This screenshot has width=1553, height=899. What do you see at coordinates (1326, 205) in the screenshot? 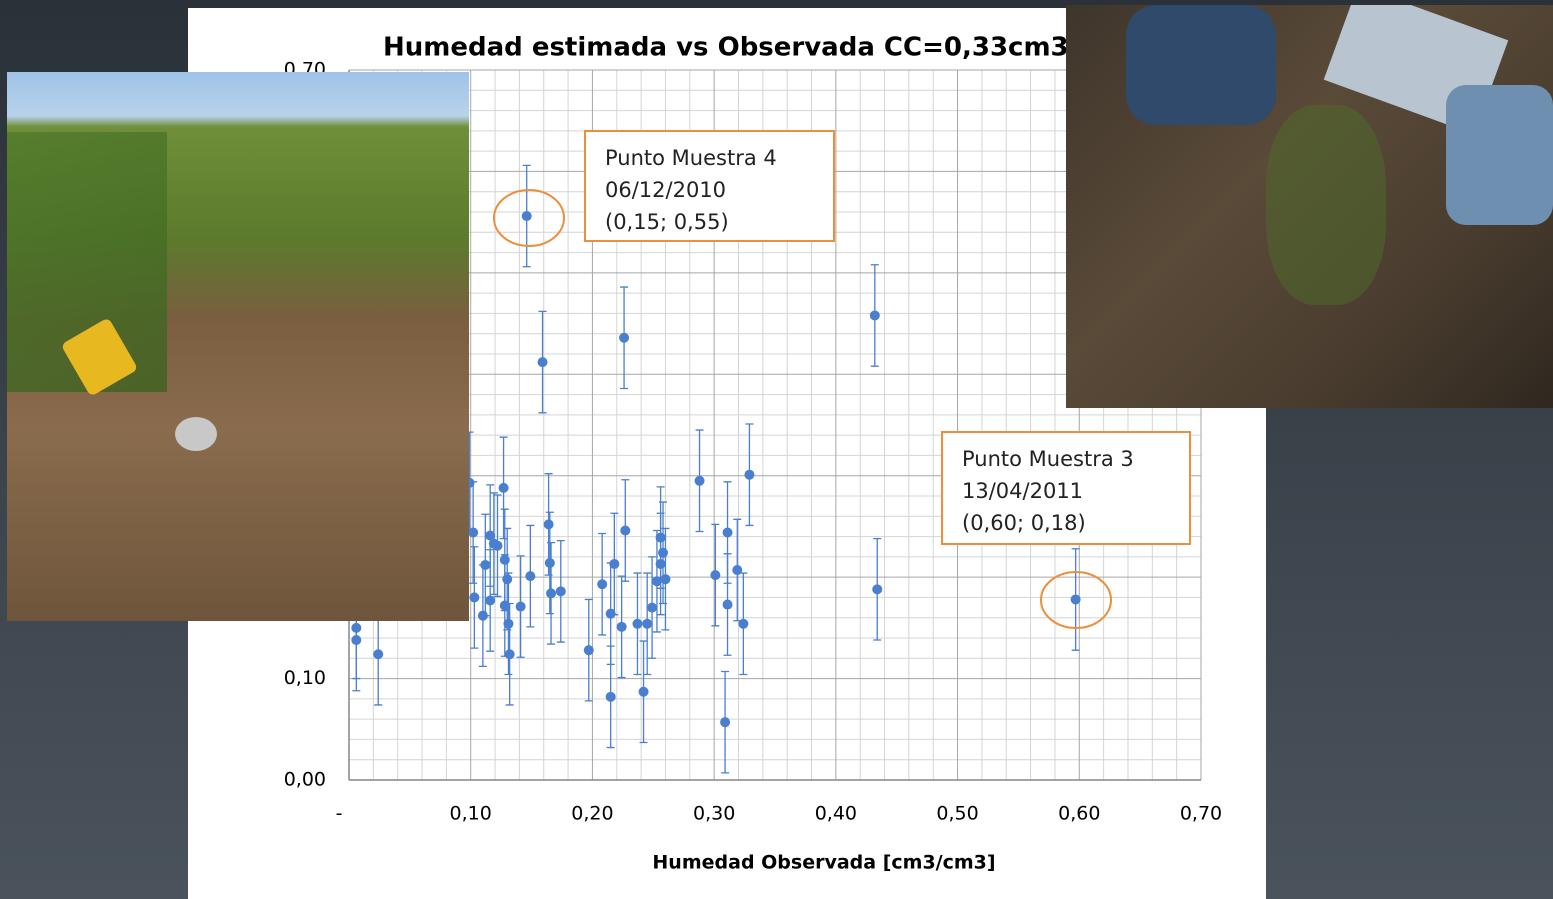
I see `weeds` at bounding box center [1326, 205].